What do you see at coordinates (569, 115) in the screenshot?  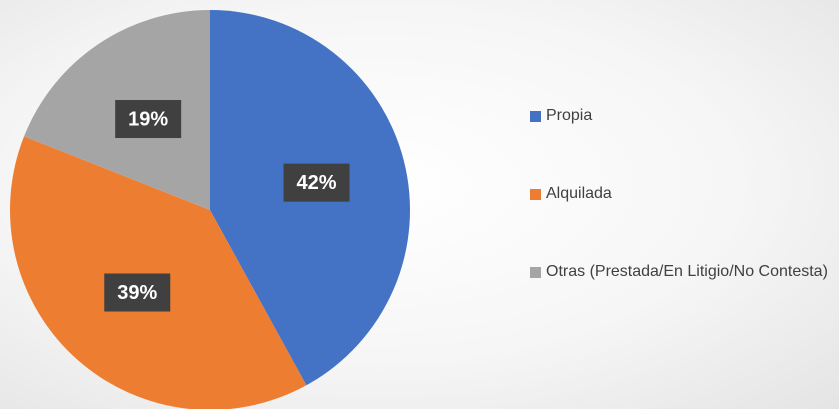 I see `legend-label: Propia` at bounding box center [569, 115].